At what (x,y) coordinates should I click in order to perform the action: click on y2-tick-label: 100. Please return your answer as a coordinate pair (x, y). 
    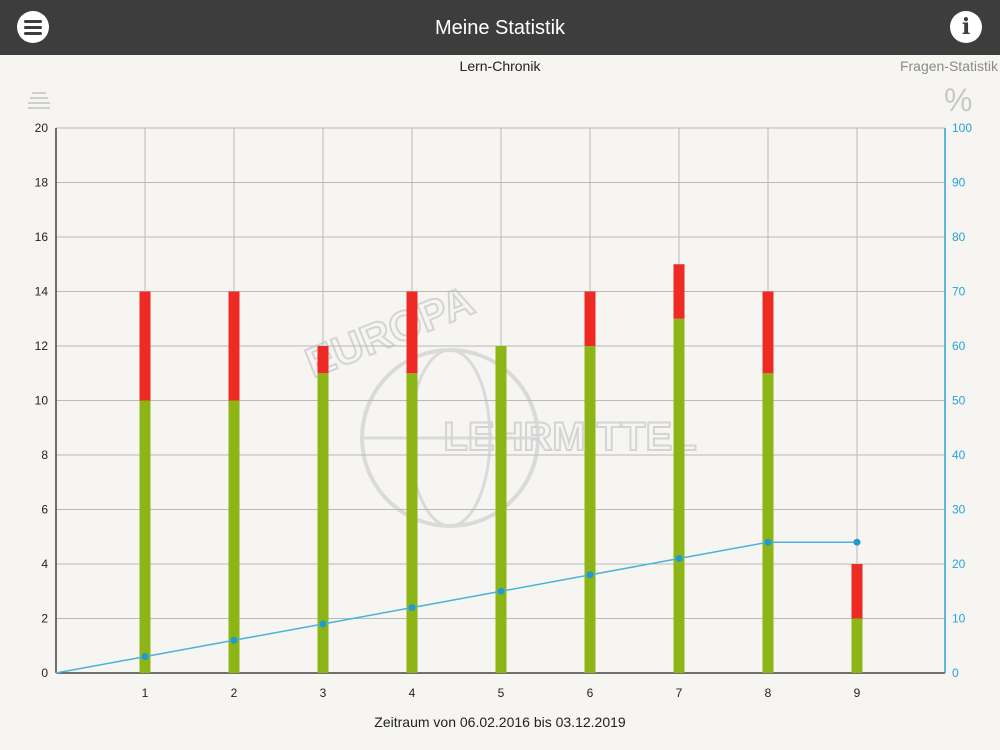
    Looking at the image, I should click on (962, 128).